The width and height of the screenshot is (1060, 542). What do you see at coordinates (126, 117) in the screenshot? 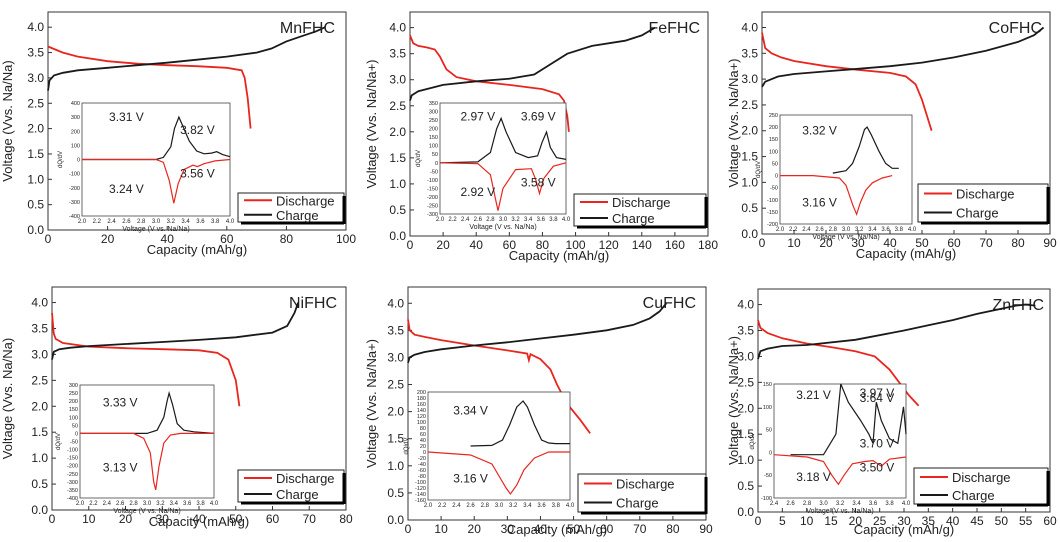
I see `inset-peak-annotation: 3.31 V` at bounding box center [126, 117].